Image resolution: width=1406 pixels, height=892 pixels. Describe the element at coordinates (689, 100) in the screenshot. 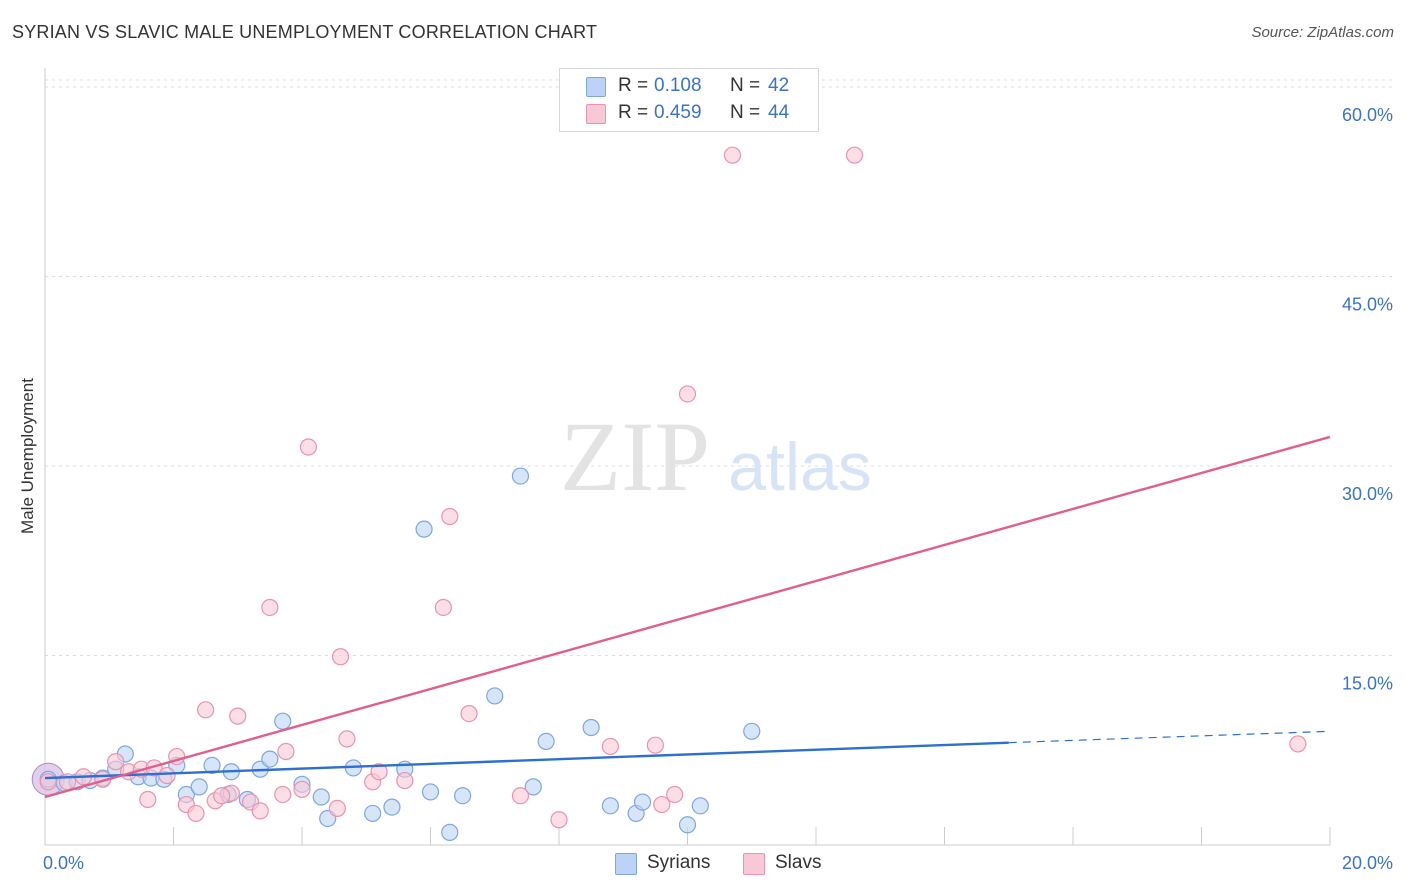

I see `correlation-legend: R = 0.108 N = 42 R = 0.459 N = 44` at that location.